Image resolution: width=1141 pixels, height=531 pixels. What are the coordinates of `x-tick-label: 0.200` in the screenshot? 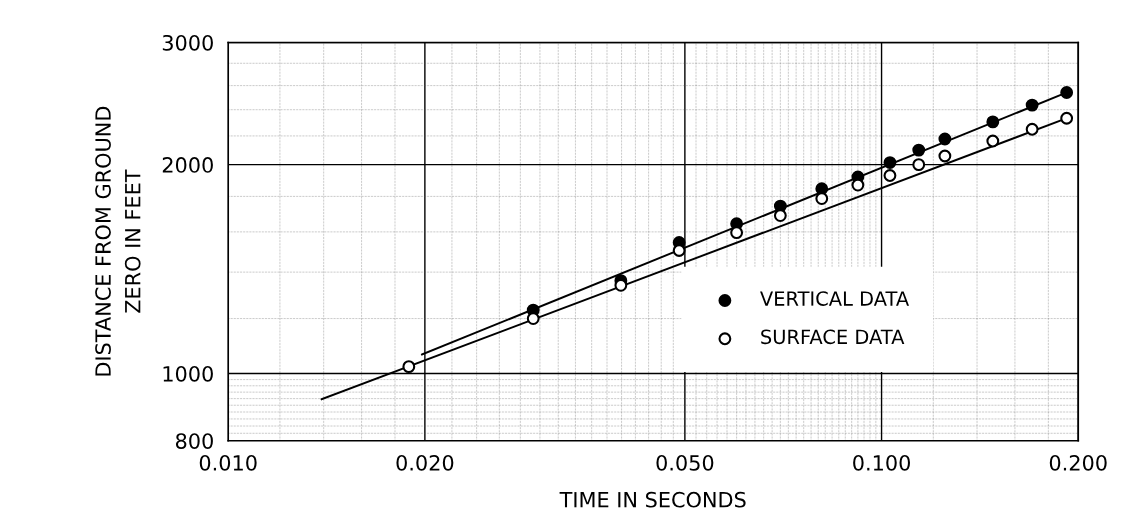 It's located at (1078, 462).